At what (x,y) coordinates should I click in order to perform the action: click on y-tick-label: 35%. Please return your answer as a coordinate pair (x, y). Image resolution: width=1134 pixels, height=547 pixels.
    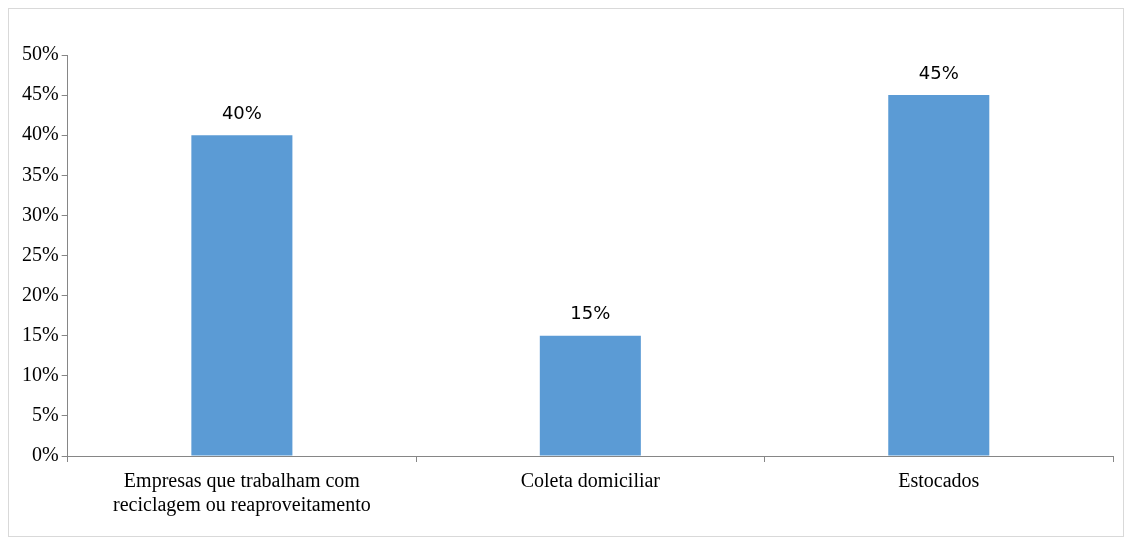
    Looking at the image, I should click on (40, 173).